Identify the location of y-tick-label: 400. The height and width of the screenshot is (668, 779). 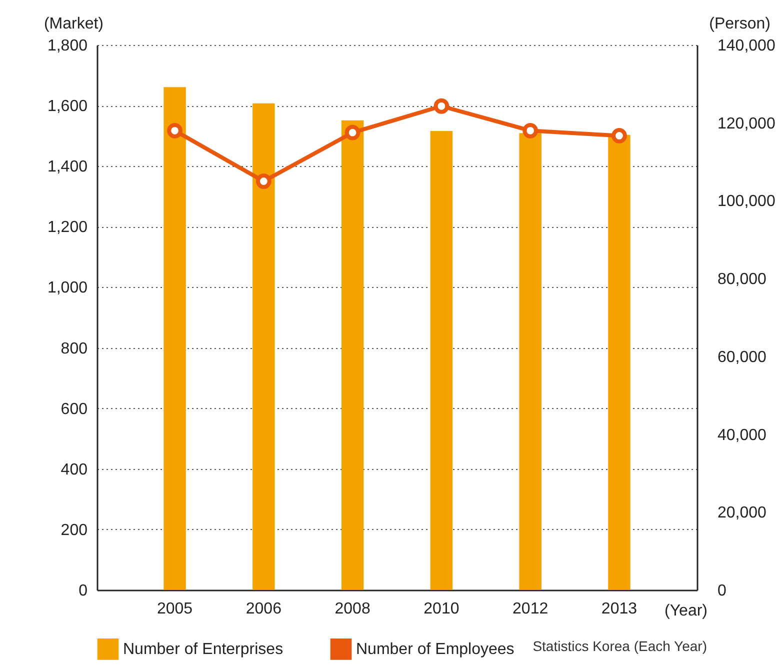
(74, 469).